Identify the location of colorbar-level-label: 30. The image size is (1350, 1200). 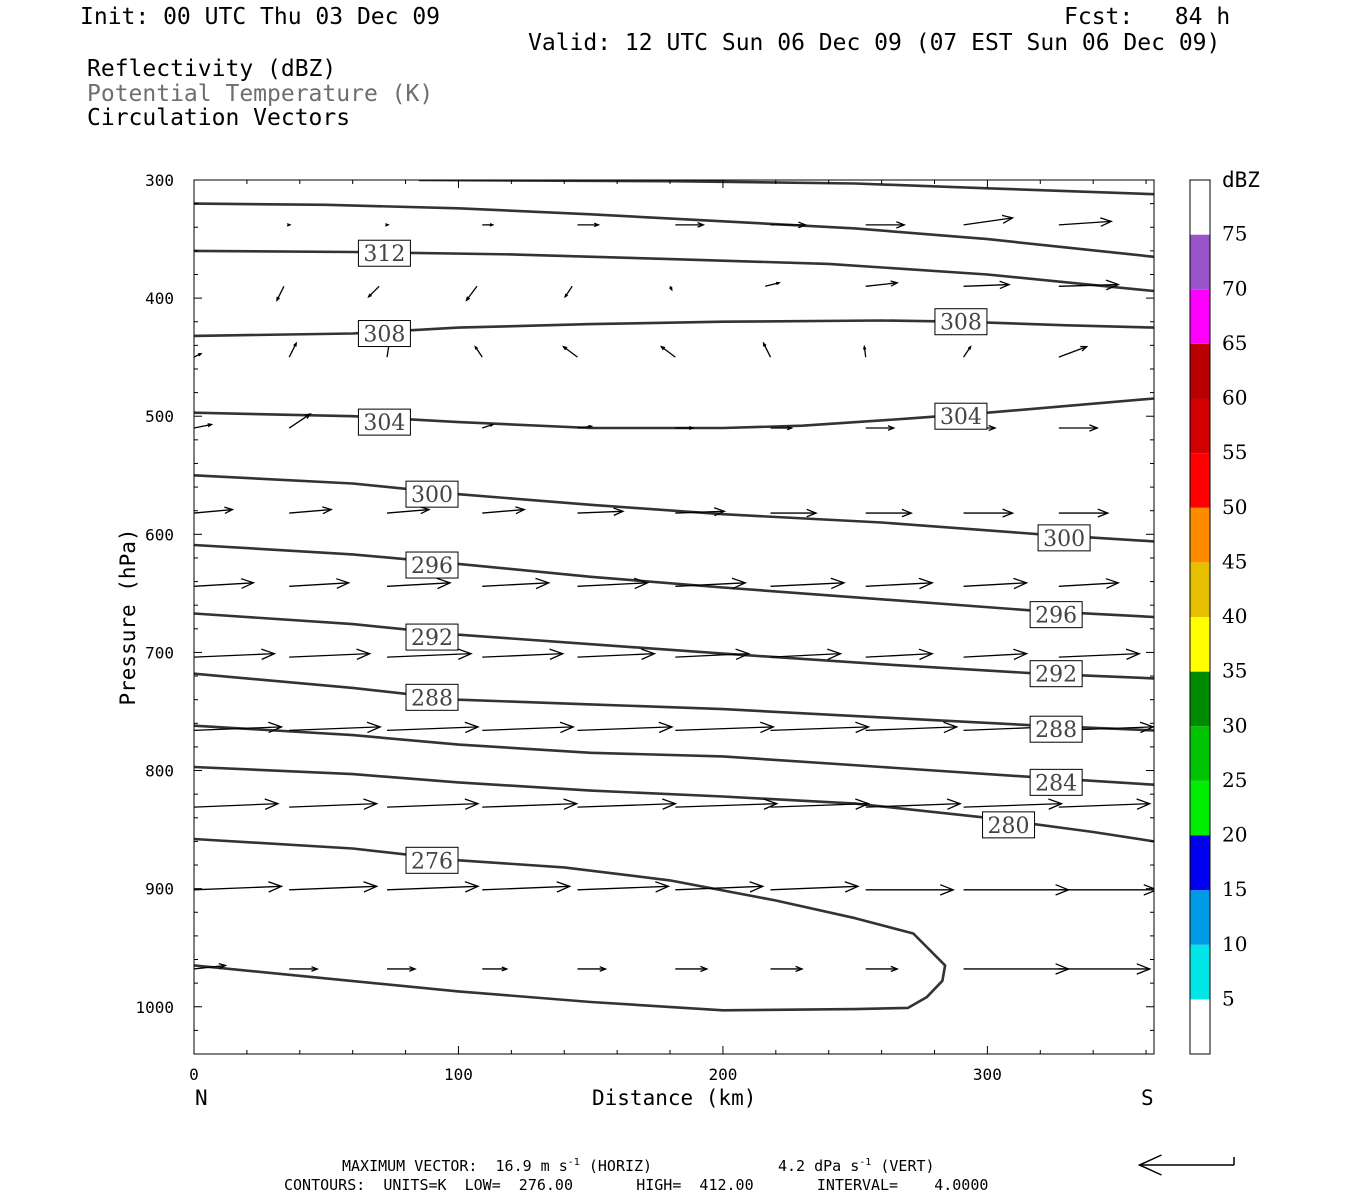
(1234, 725).